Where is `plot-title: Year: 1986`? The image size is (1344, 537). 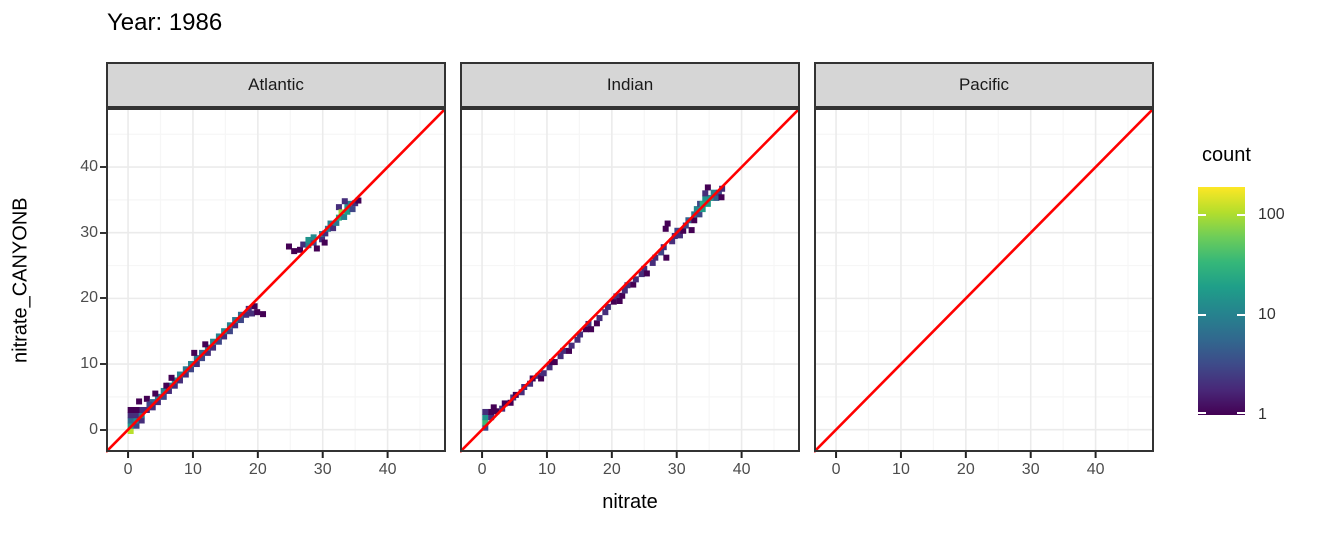
plot-title: Year: 1986 is located at coordinates (165, 22).